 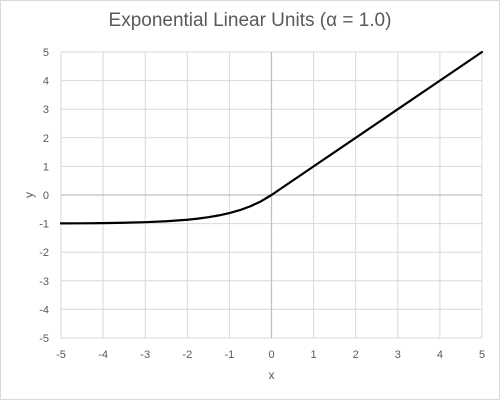 I want to click on x-tick-label: -2, so click(x=187, y=355).